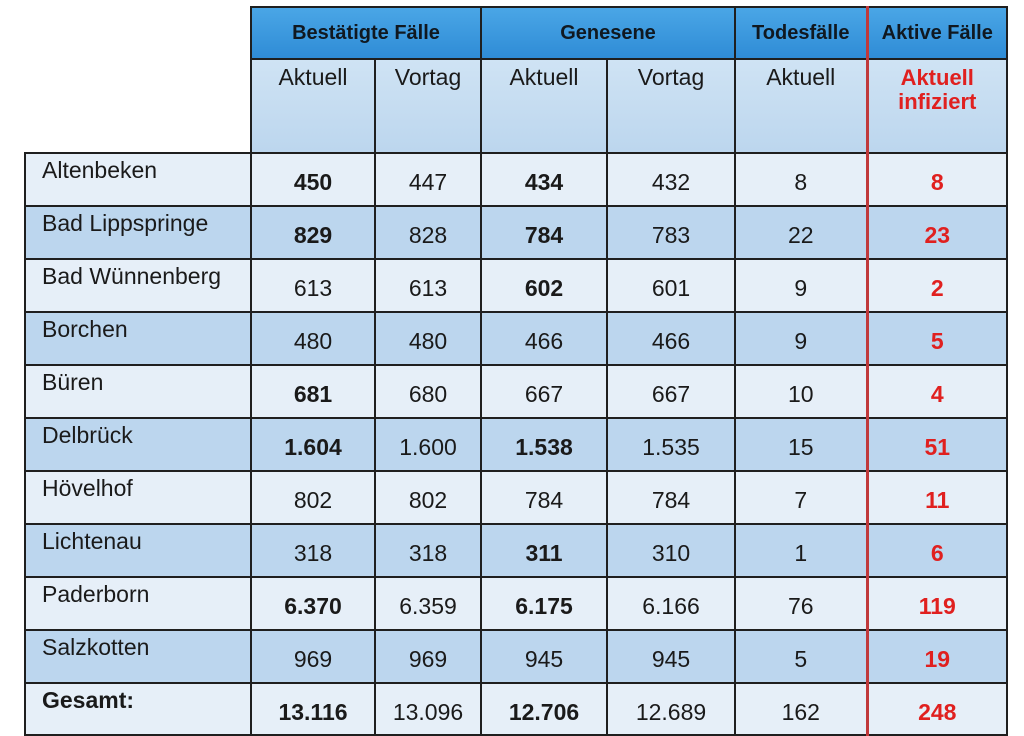  Describe the element at coordinates (428, 656) in the screenshot. I see `confirmed-previous: 969` at that location.